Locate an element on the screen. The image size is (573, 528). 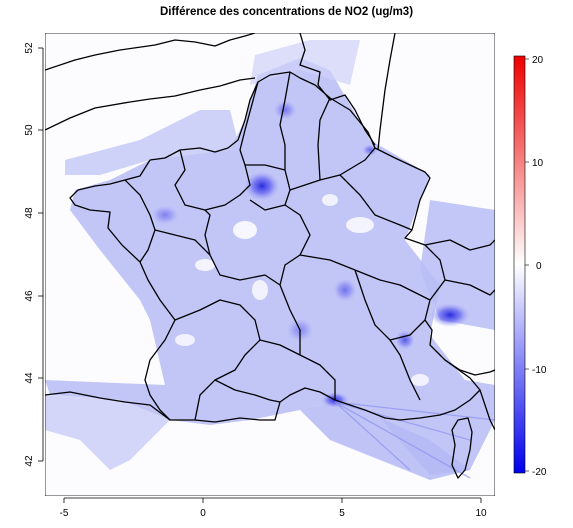
colorbar-tick-label: 0 is located at coordinates (539, 266).